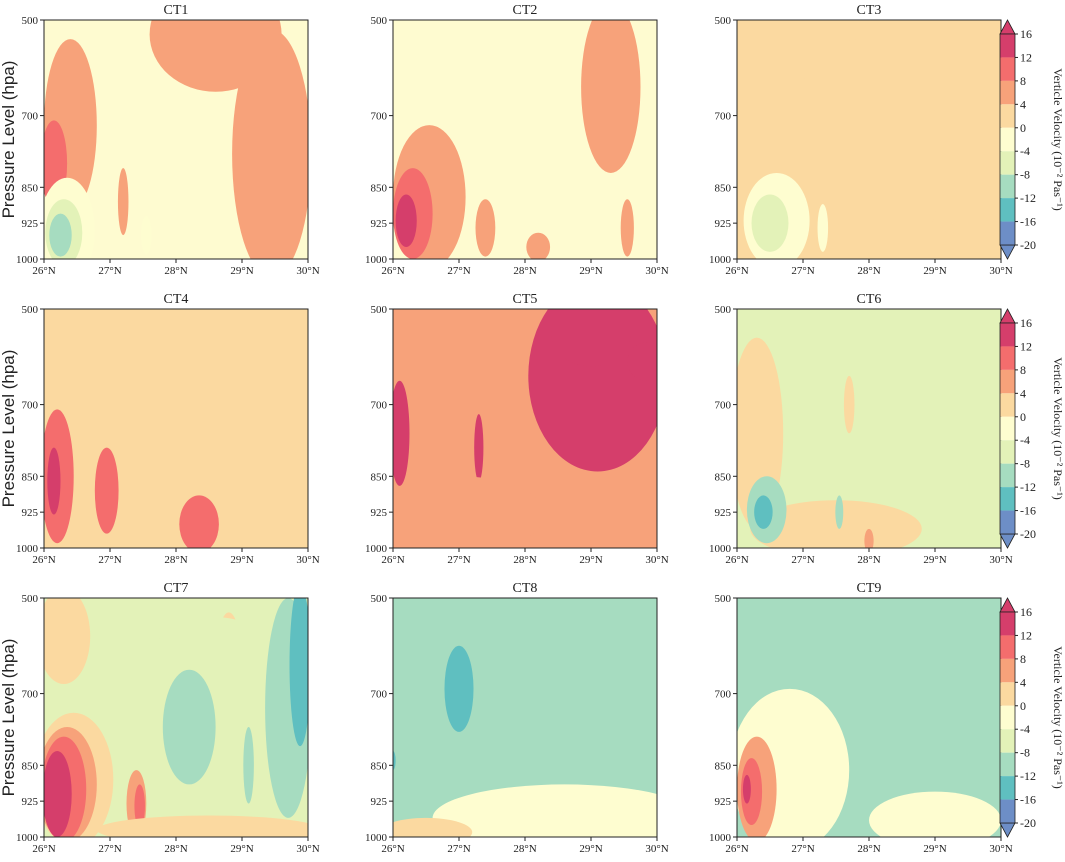  I want to click on colorbar-extend-max, so click(1007, 27).